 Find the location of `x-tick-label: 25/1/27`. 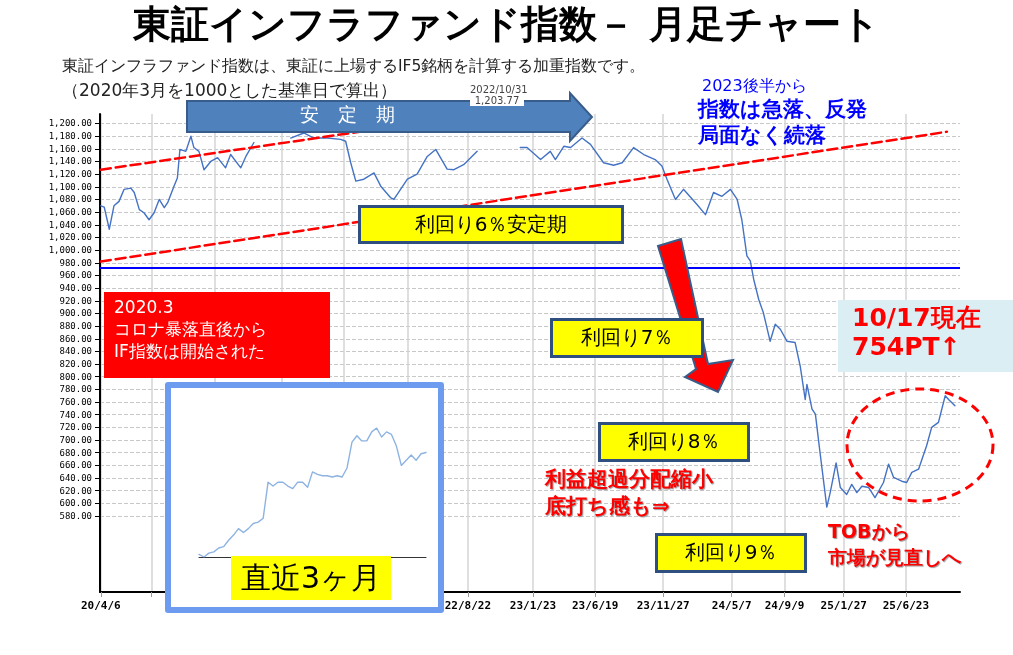

x-tick-label: 25/1/27 is located at coordinates (843, 605).